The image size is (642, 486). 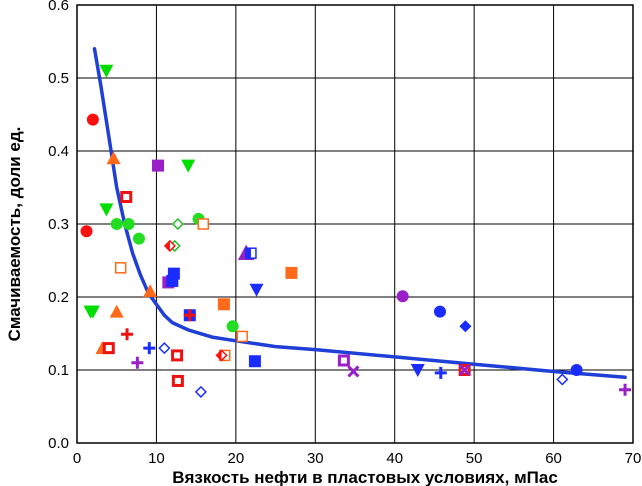 I want to click on y-tick-label: 0.2, so click(x=58, y=297).